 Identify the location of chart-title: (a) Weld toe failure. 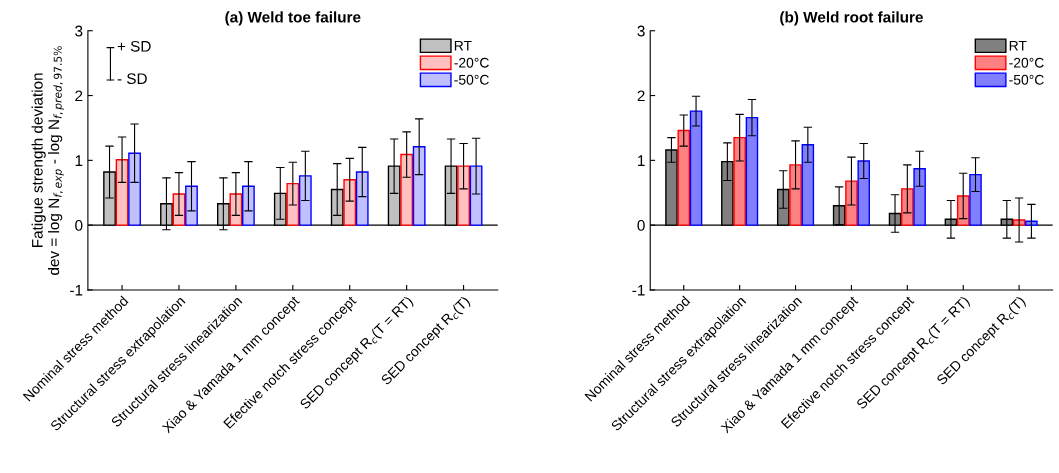
(293, 18).